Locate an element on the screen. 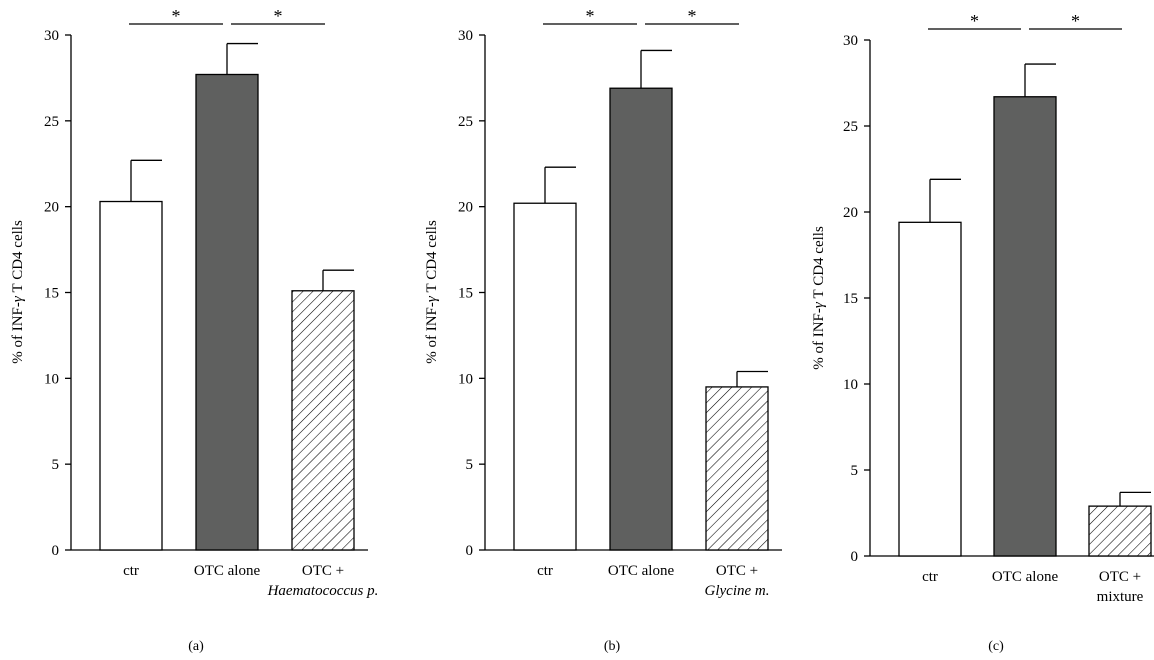 The width and height of the screenshot is (1154, 660). x-category-label-line2: Glycine m. is located at coordinates (737, 591).